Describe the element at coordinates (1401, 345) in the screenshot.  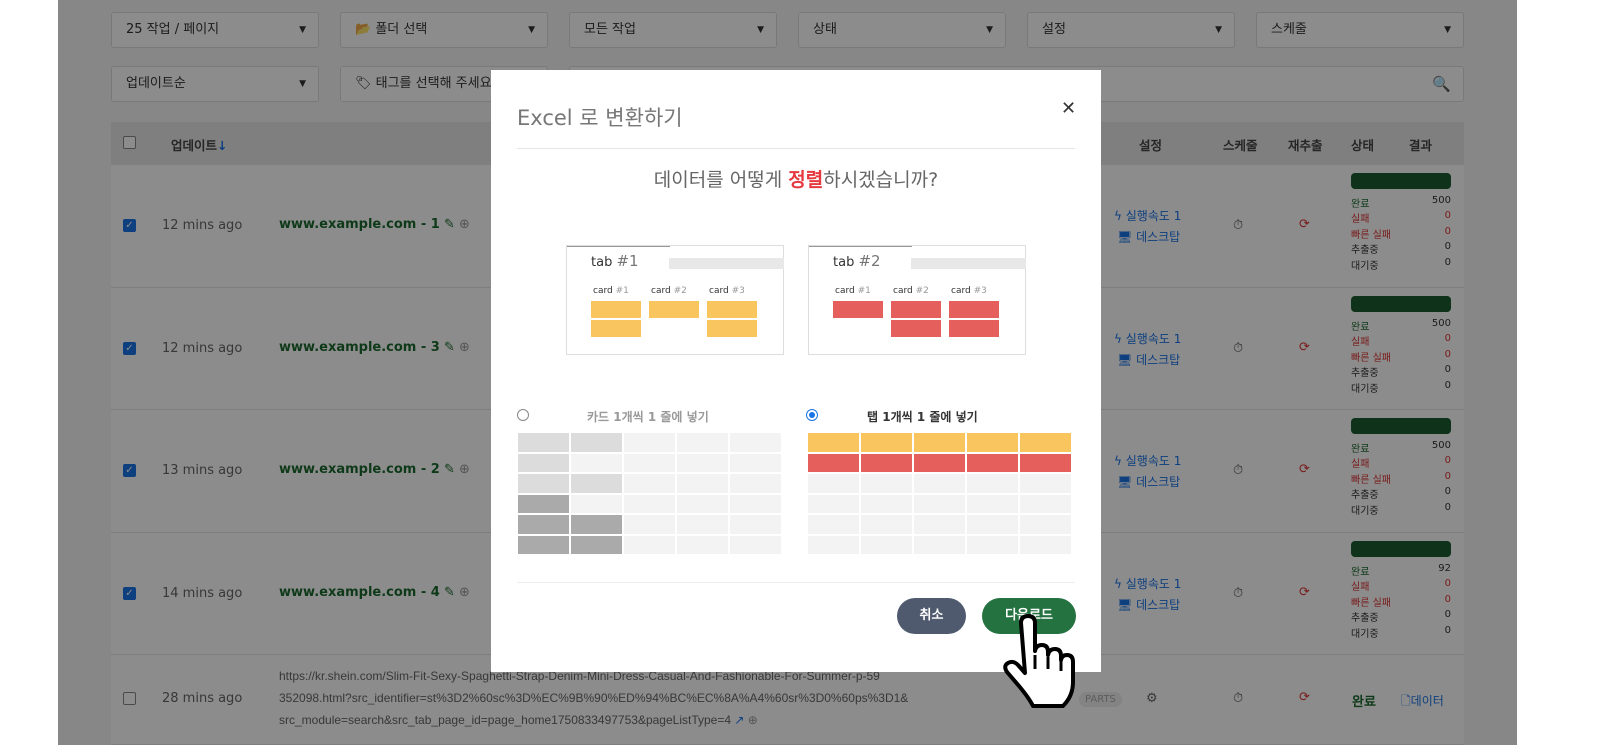
I see `status-summary: 완료 500 실패 0 빠른 실패 0 추출중 0 대기중 0` at that location.